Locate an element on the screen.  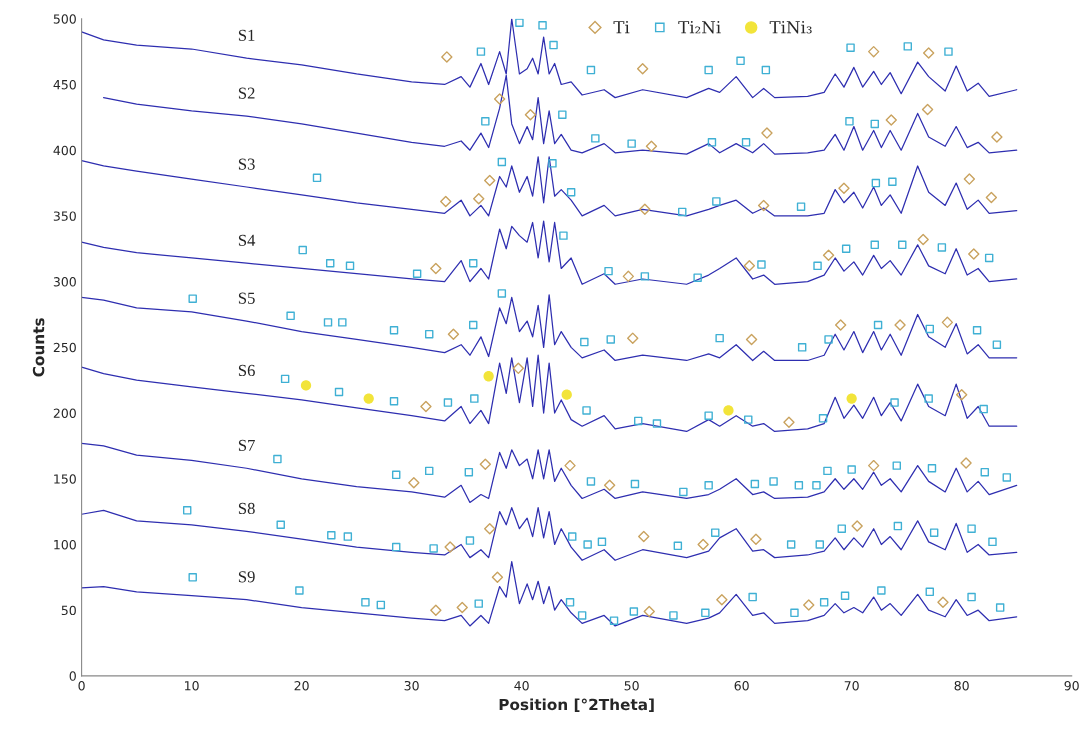
x-tick-label: 20 is located at coordinates (301, 685).